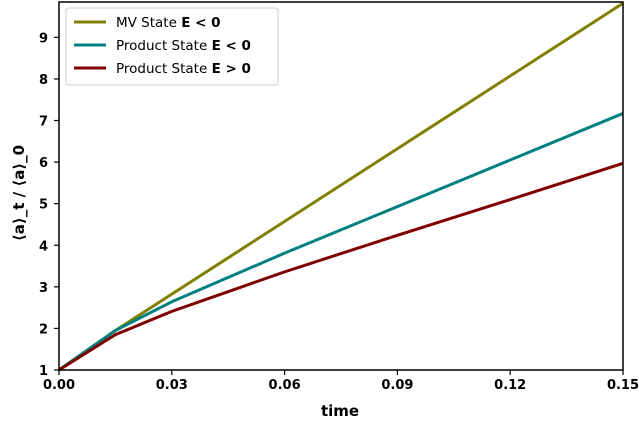  What do you see at coordinates (623, 385) in the screenshot?
I see `x-tick-label: 0.15` at bounding box center [623, 385].